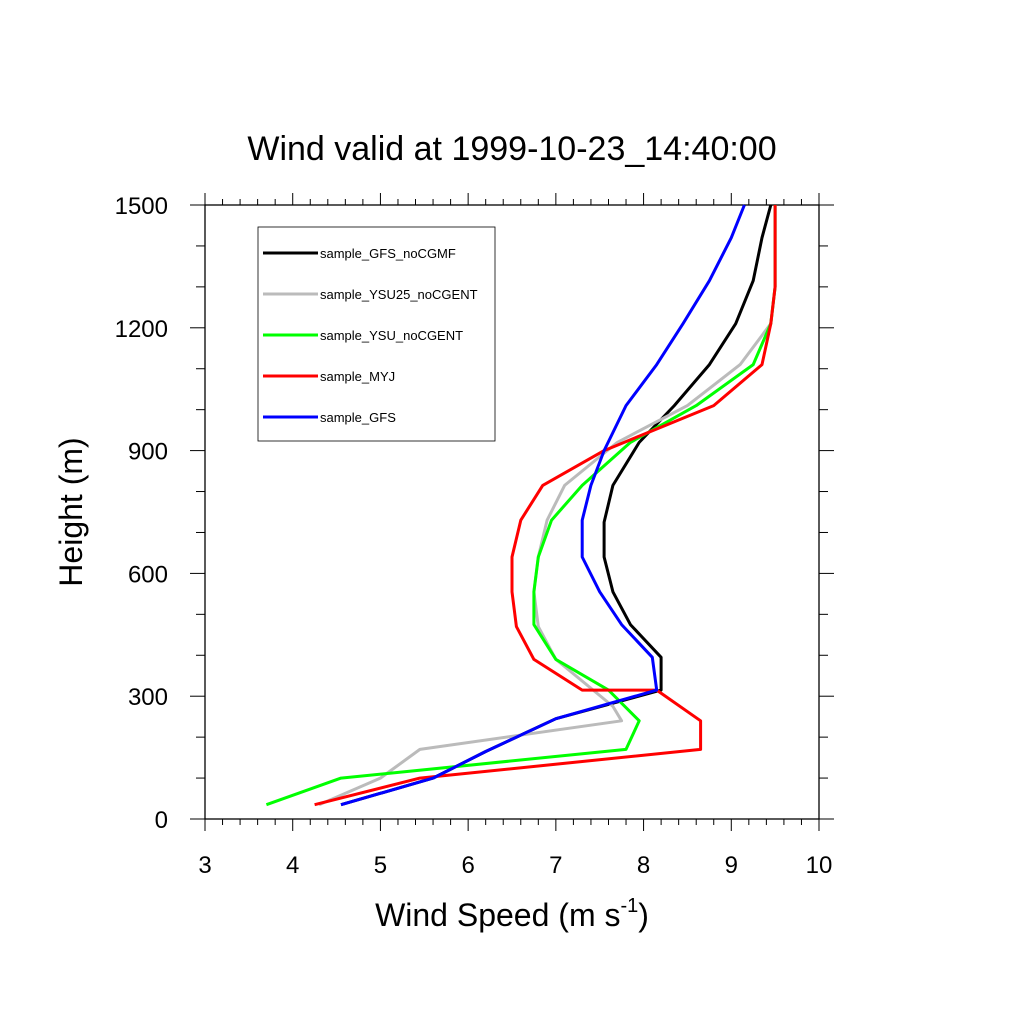 The image size is (1024, 1024). What do you see at coordinates (643, 915) in the screenshot?
I see `x-axis-title-close: )` at bounding box center [643, 915].